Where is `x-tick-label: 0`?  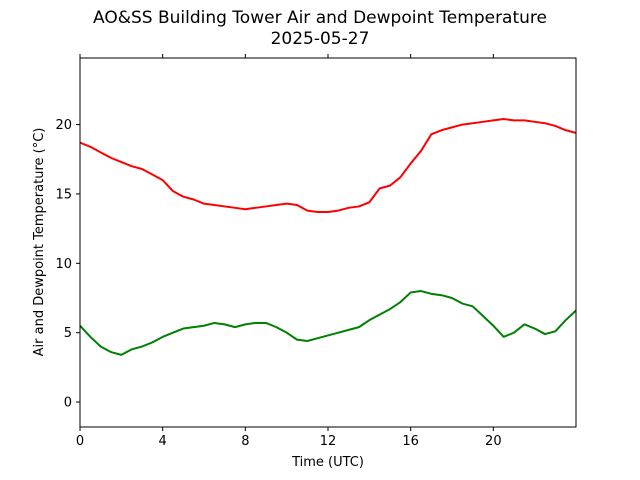 x-tick-label: 0 is located at coordinates (80, 441).